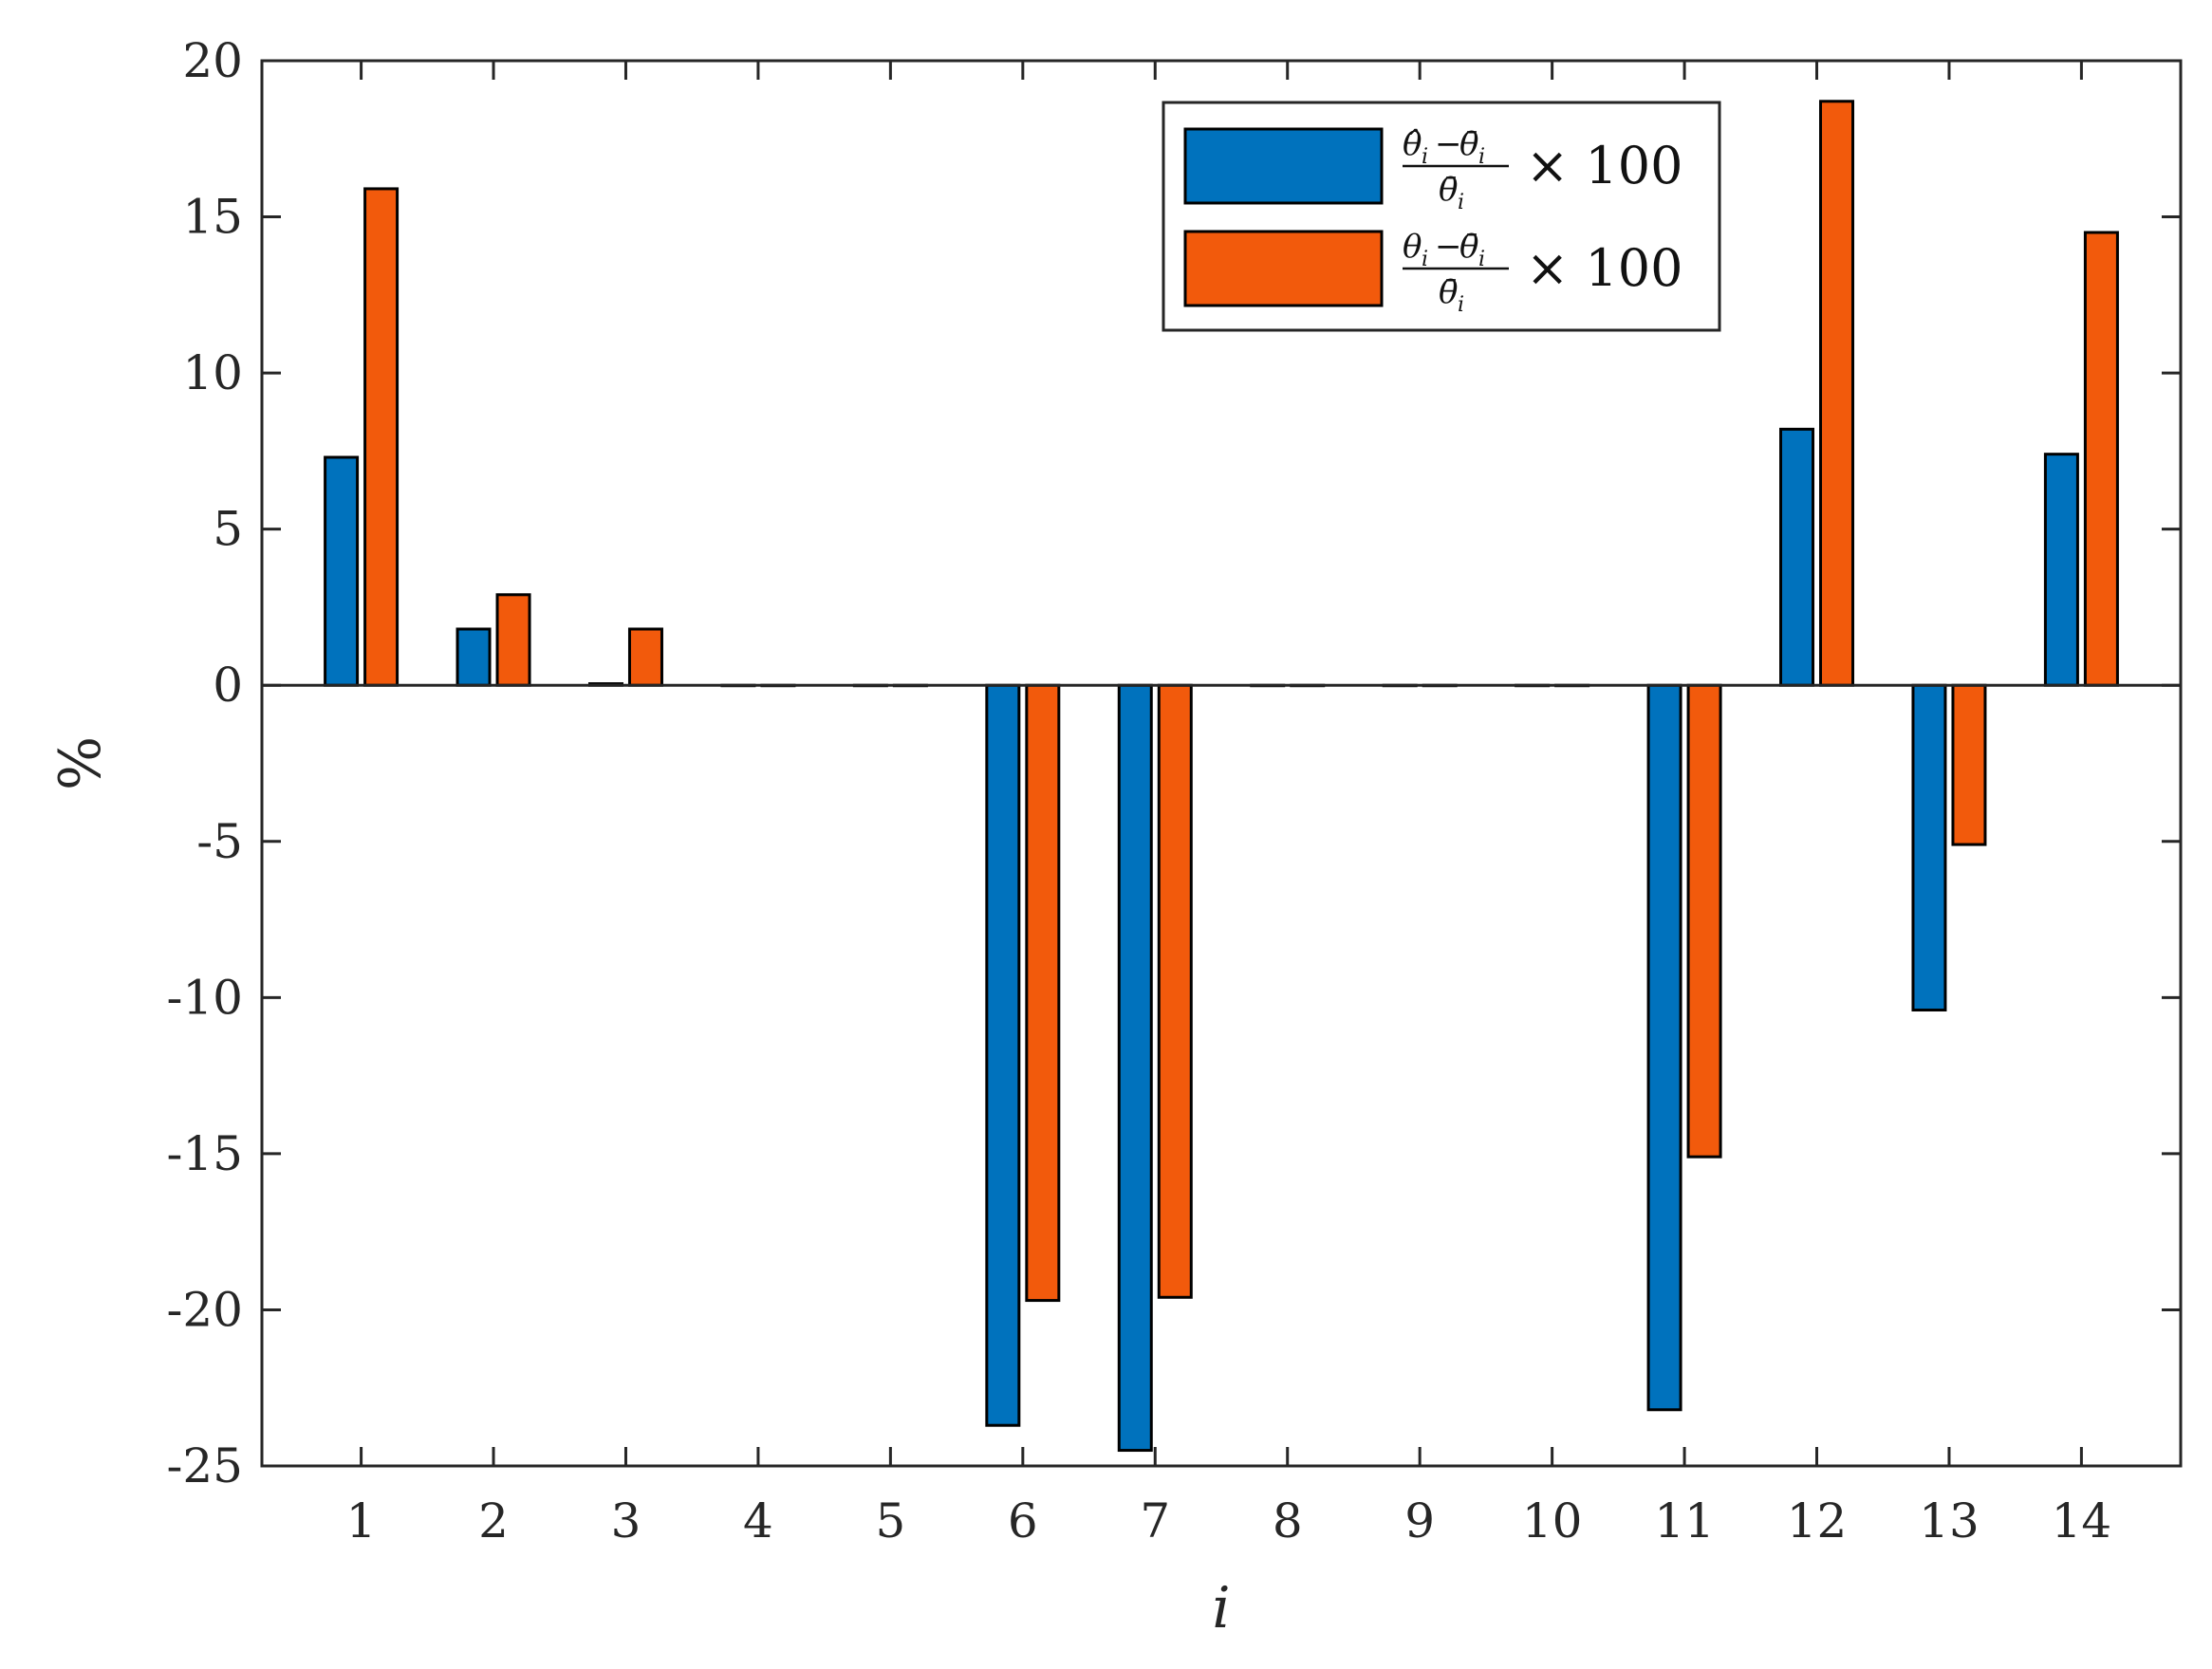 The image size is (2212, 1669). What do you see at coordinates (2082, 1520) in the screenshot?
I see `x-tick-label: 14` at bounding box center [2082, 1520].